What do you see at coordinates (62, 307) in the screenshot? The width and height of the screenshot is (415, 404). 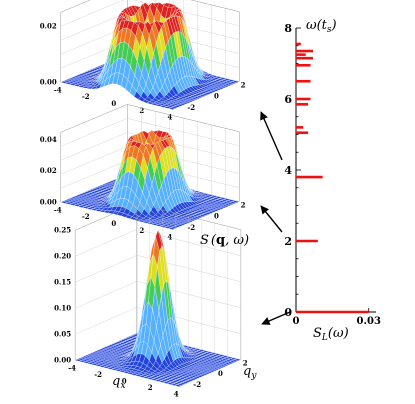 I see `z-tick-label: 0.10` at bounding box center [62, 307].